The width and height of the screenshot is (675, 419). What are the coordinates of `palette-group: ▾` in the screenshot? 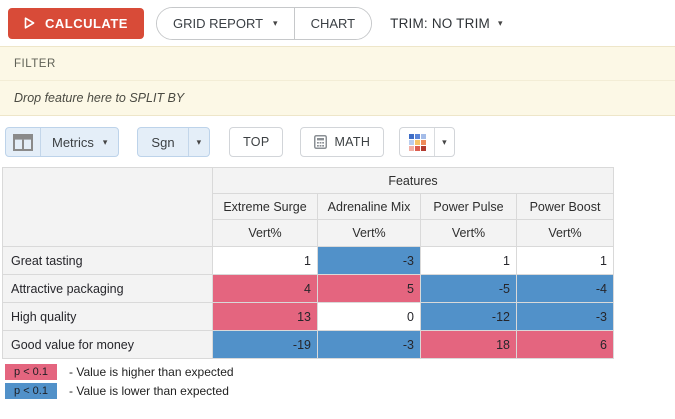 It's located at (427, 142).